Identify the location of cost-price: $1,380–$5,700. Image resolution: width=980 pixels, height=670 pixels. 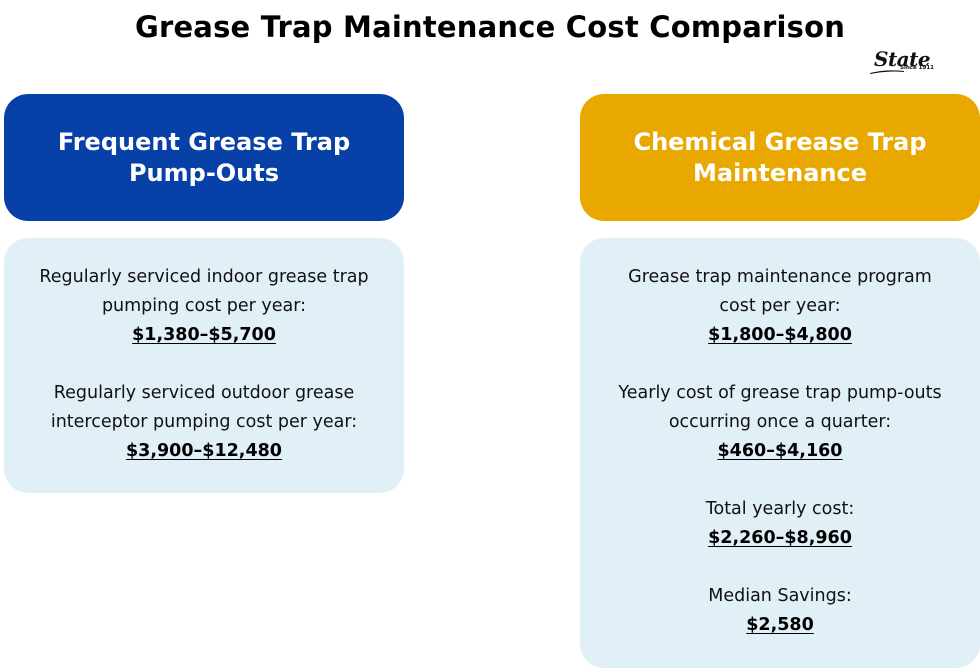
(204, 335).